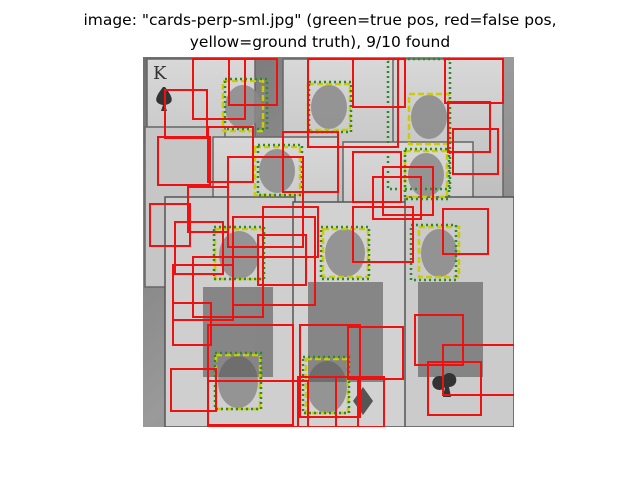 This screenshot has height=480, width=640. I want to click on king-robe-middle, so click(345, 332).